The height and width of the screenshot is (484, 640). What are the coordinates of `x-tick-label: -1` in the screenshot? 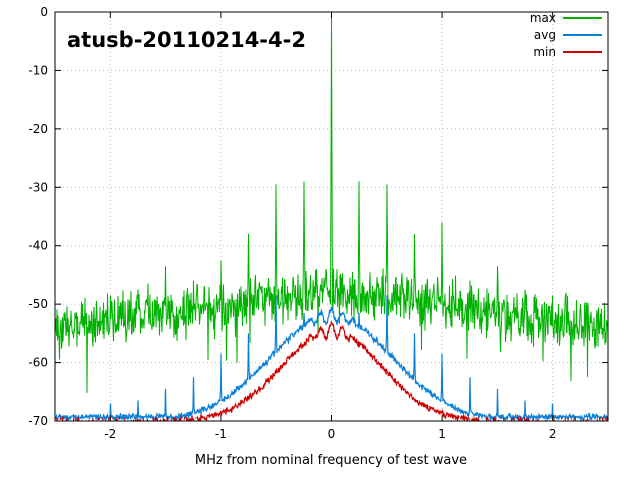 It's located at (221, 434).